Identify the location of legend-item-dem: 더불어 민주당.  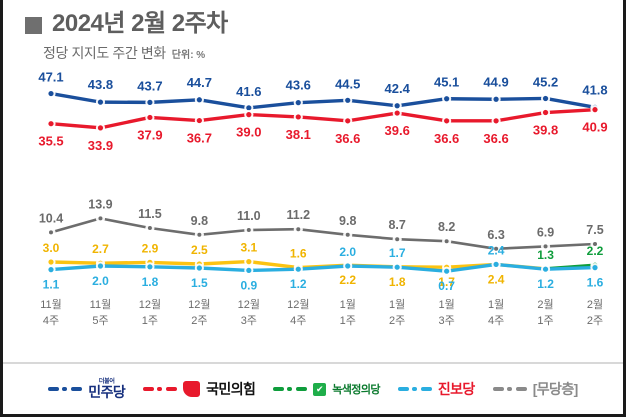
(87, 389).